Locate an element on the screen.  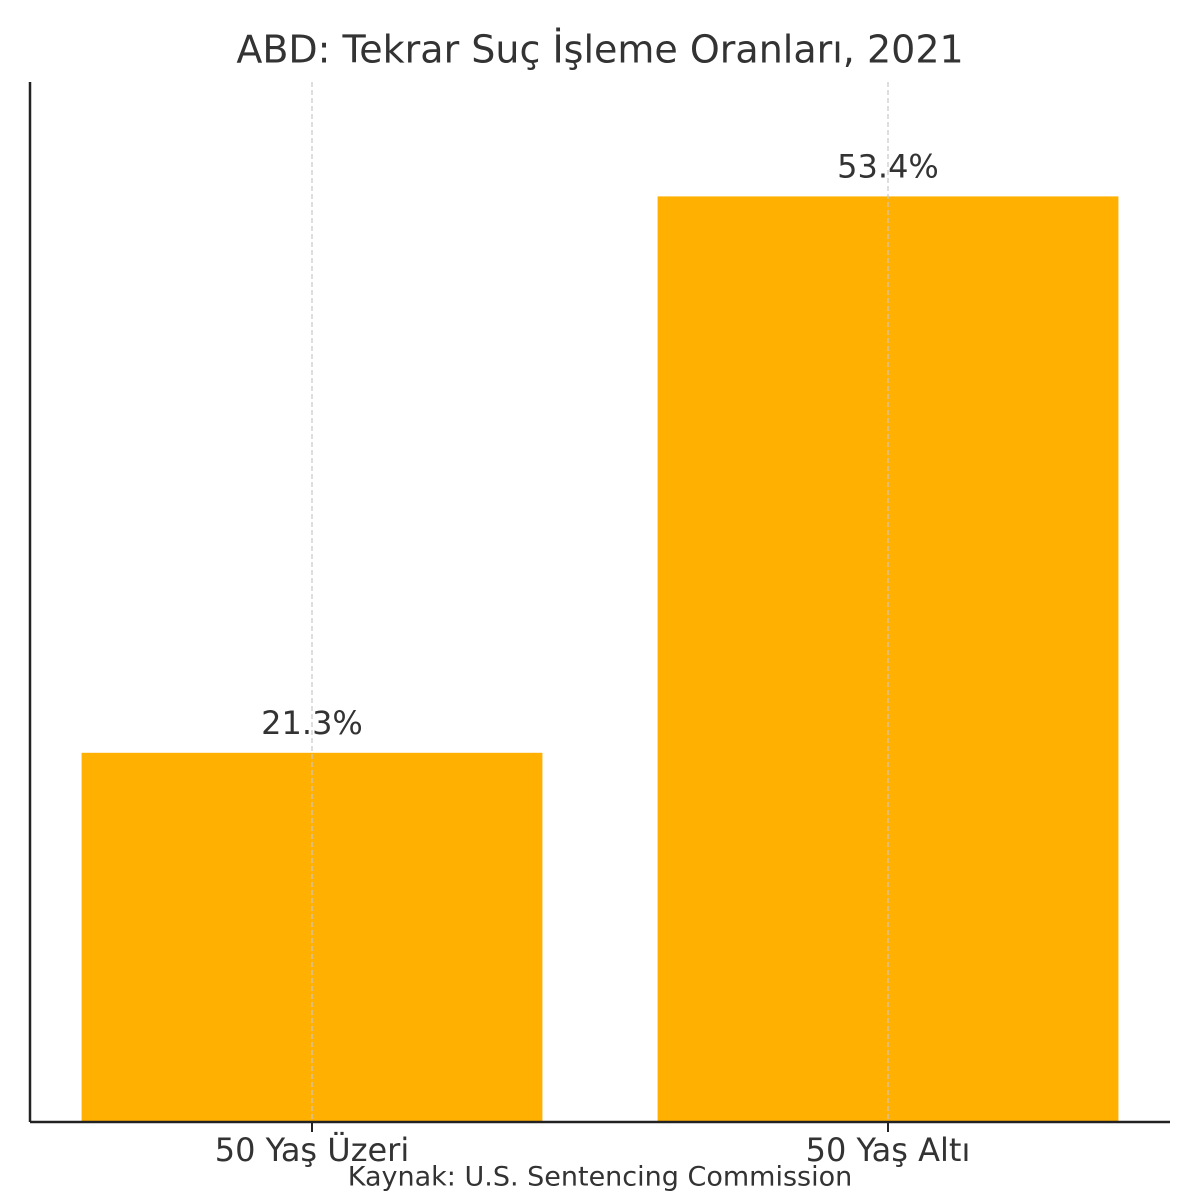
source-note: Kaynak: U.S. Sentencing Commission is located at coordinates (600, 1177).